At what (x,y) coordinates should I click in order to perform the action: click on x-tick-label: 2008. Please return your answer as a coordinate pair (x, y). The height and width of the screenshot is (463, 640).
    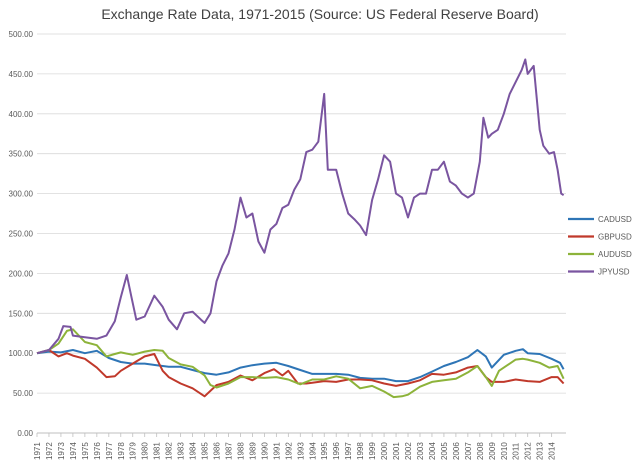
    Looking at the image, I should click on (480, 451).